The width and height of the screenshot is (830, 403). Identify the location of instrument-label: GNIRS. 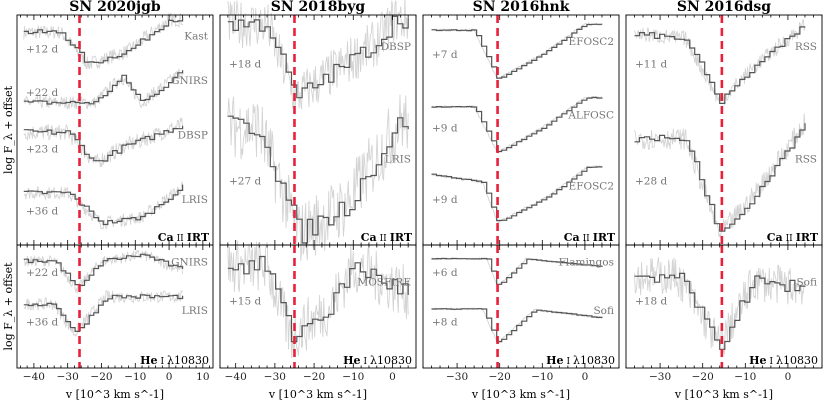
(189, 81).